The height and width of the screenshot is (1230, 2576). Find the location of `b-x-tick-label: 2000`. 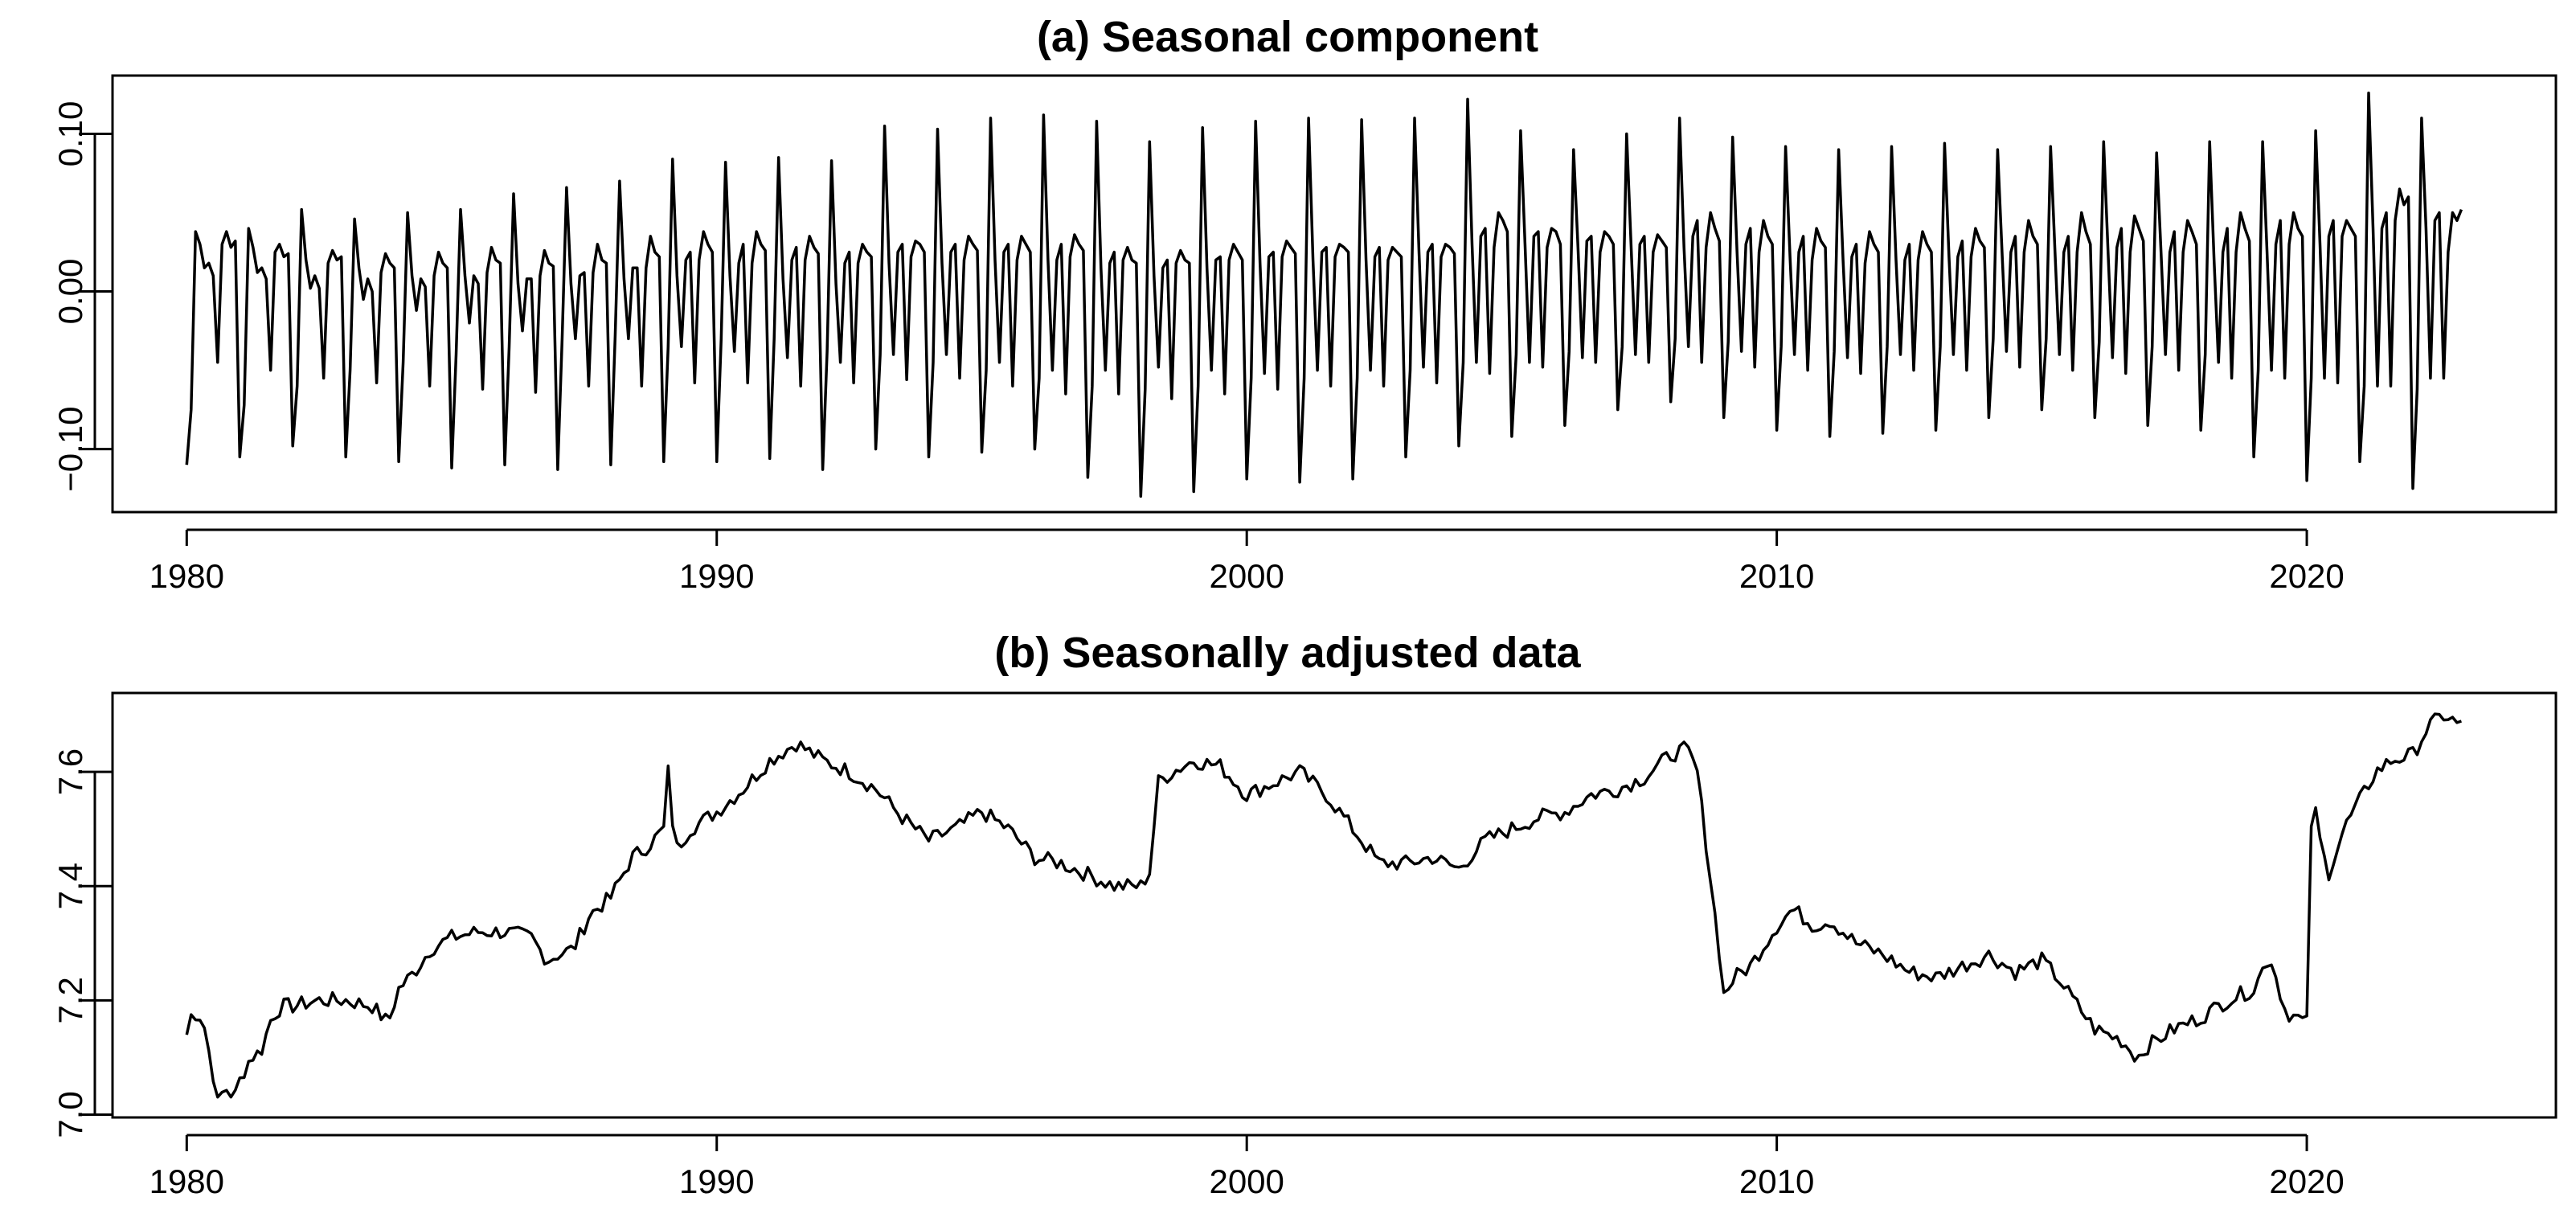

b-x-tick-label: 2000 is located at coordinates (1246, 1181).